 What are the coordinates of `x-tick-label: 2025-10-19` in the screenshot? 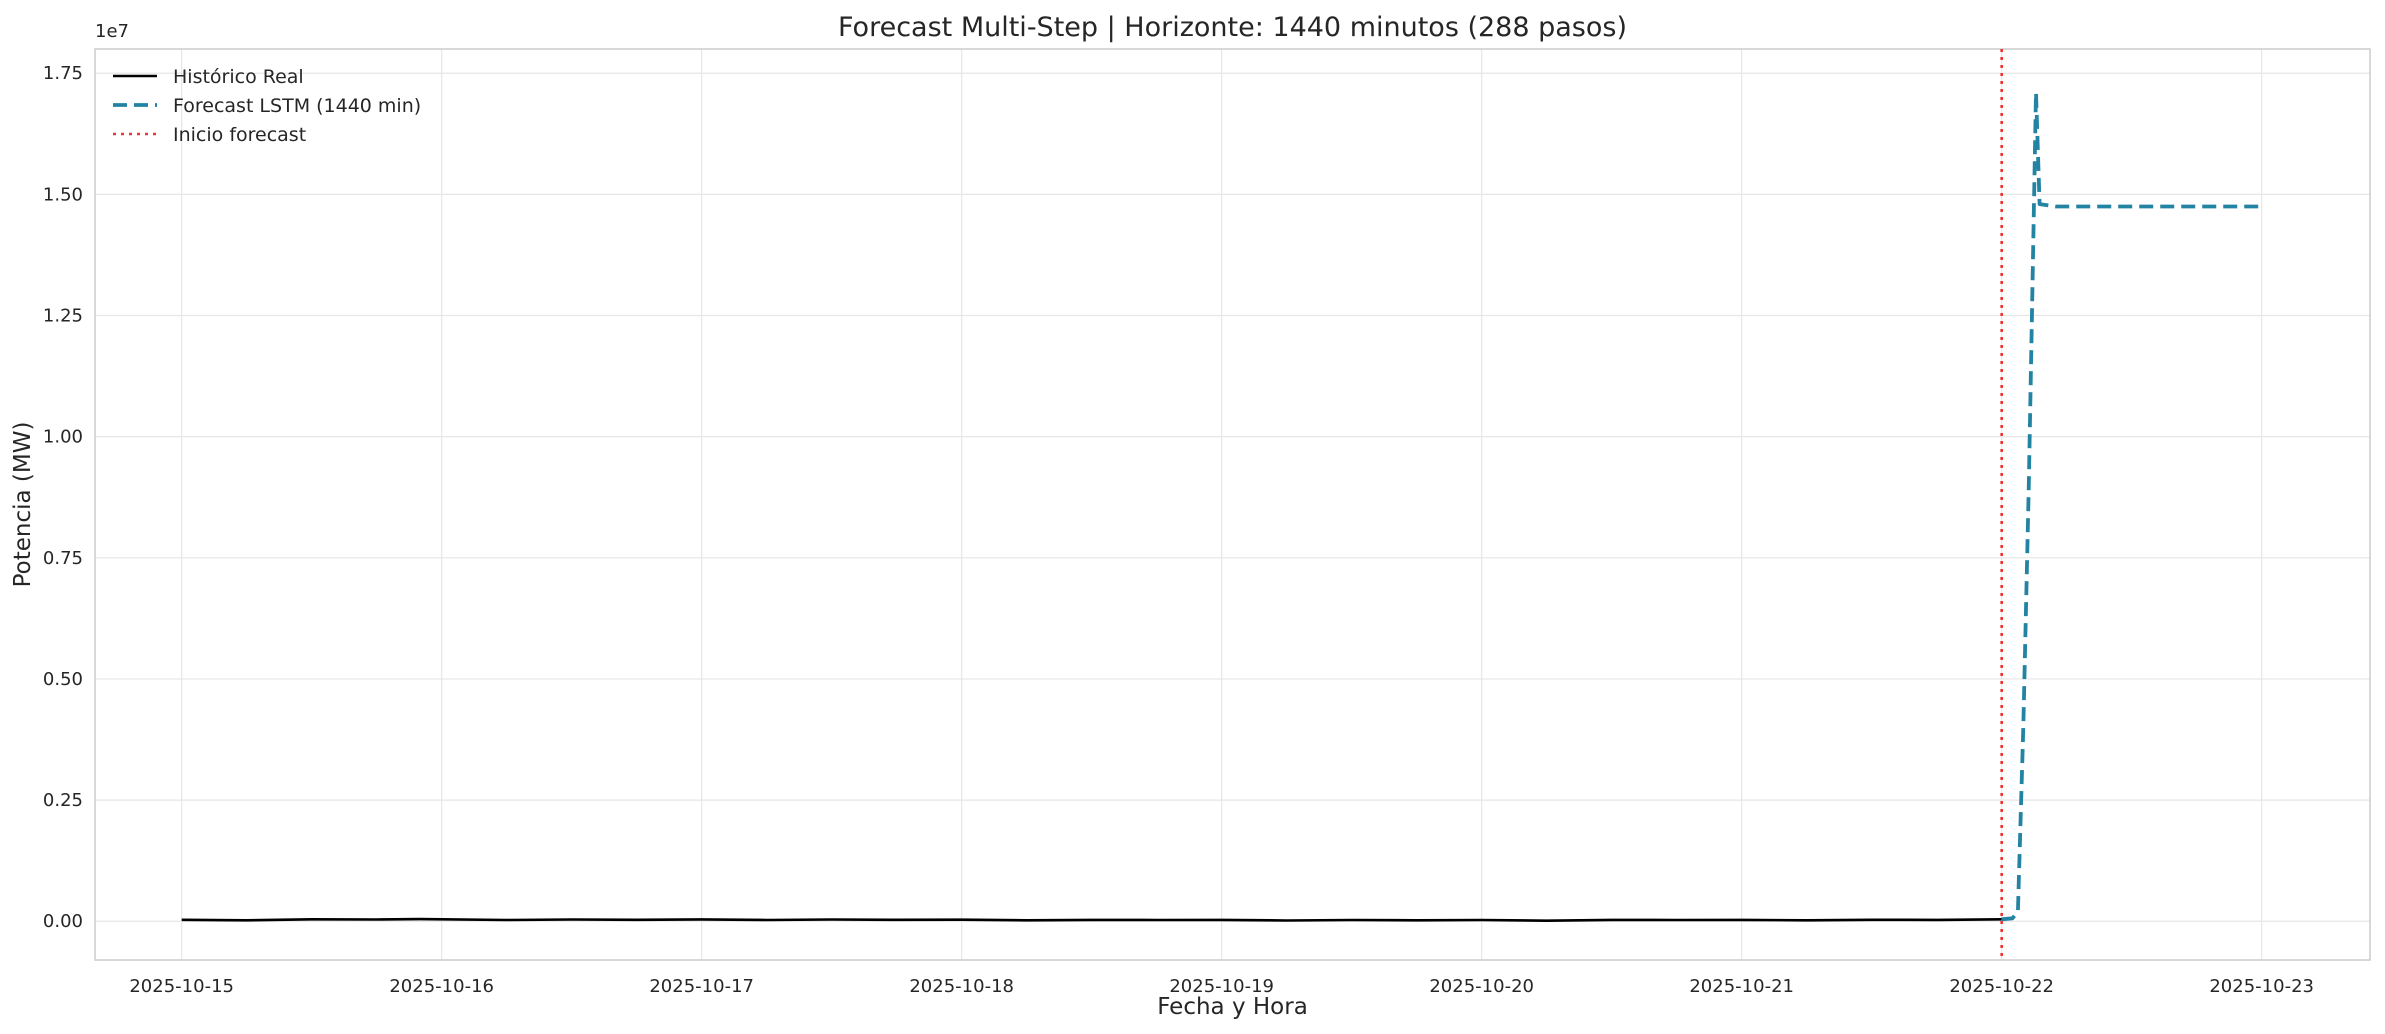 It's located at (1221, 986).